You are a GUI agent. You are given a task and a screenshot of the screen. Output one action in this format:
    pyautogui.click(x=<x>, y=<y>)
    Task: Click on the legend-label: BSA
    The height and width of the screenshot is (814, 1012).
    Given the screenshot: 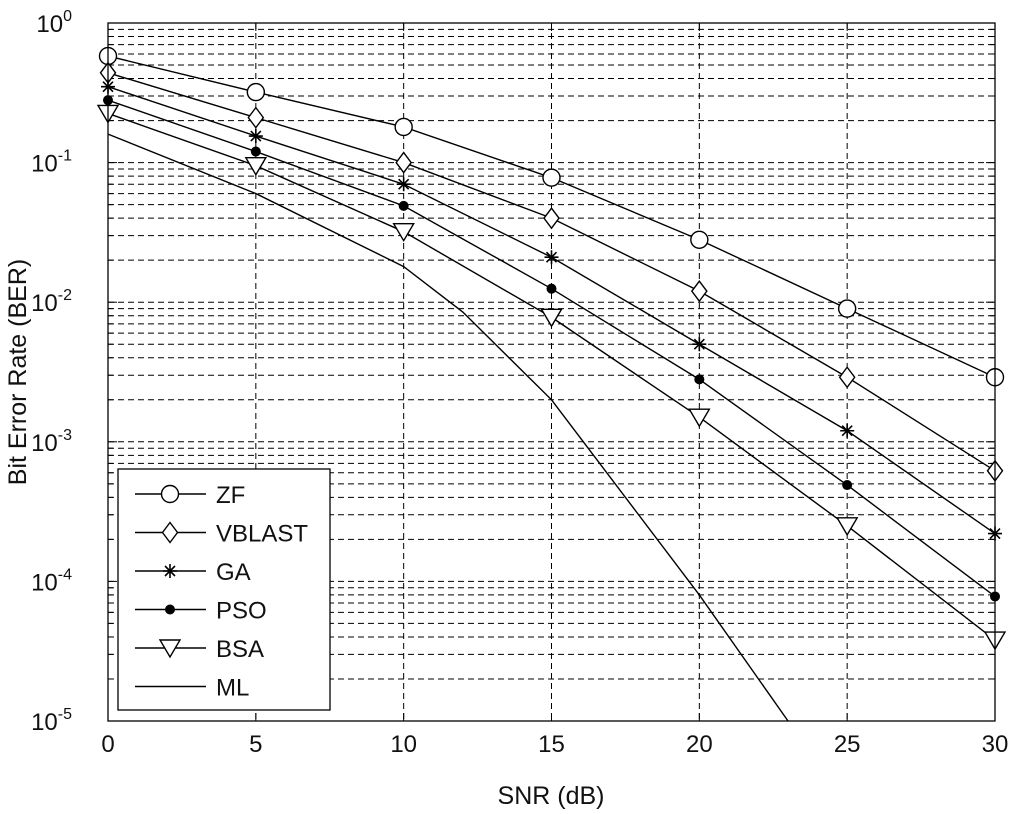 What is the action you would take?
    pyautogui.click(x=240, y=649)
    